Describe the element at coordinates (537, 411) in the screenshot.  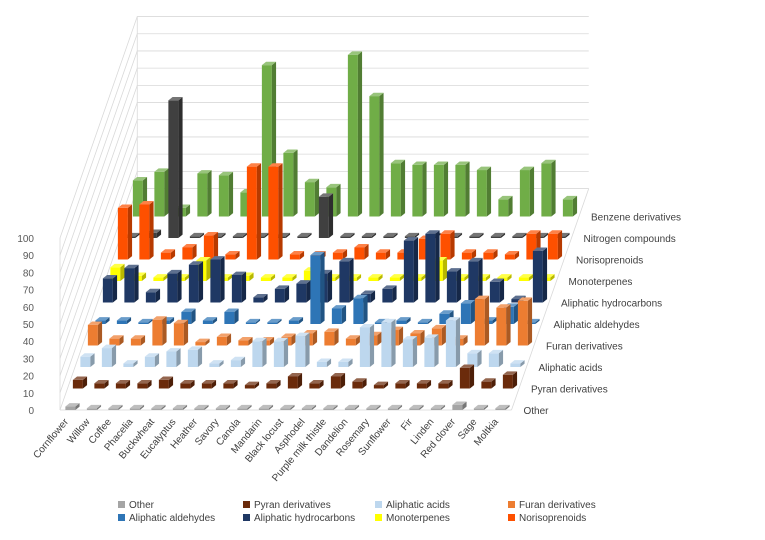
I see `series-axis-label: Other` at that location.